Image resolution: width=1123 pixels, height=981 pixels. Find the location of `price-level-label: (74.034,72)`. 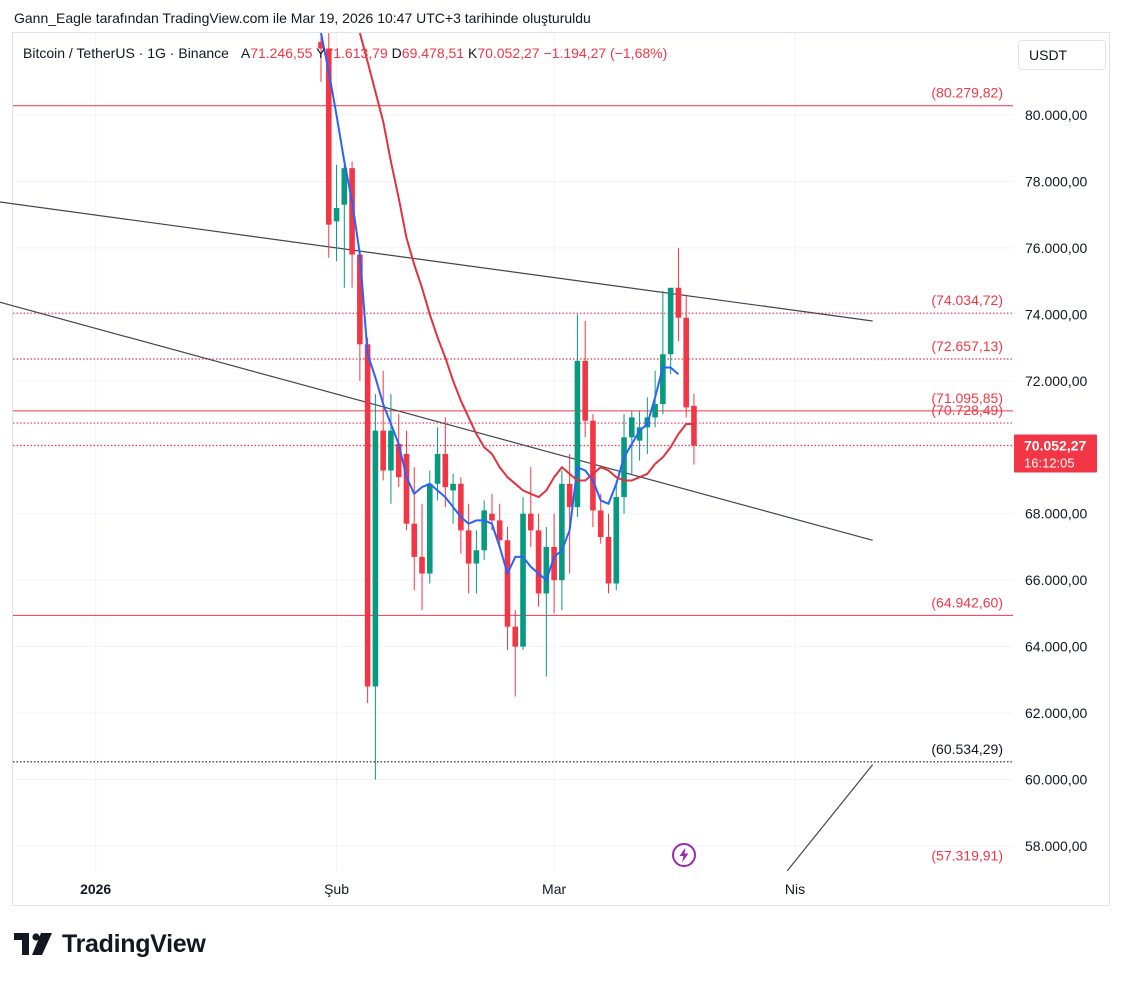

price-level-label: (74.034,72) is located at coordinates (967, 300).